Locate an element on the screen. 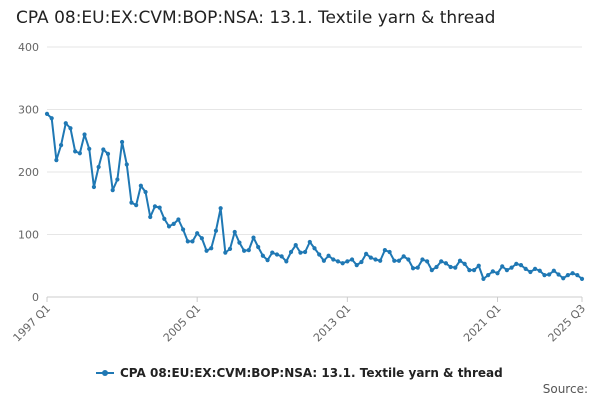 Image resolution: width=600 pixels, height=400 pixels. y-tick-label: 400 is located at coordinates (28, 47).